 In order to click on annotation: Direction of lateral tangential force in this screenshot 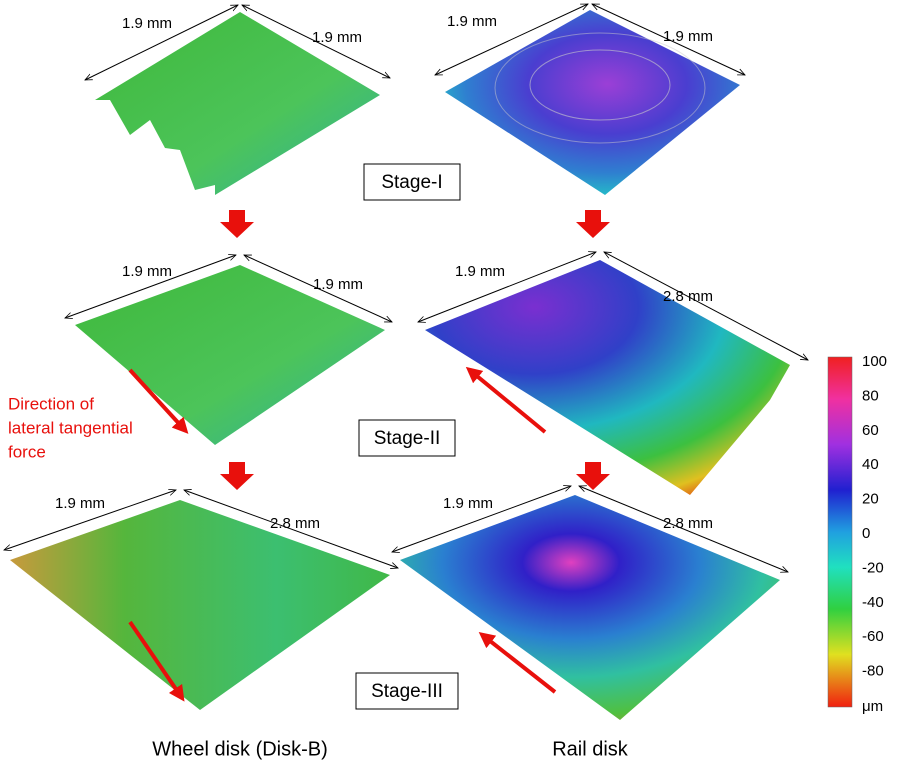, I will do `click(70, 427)`.